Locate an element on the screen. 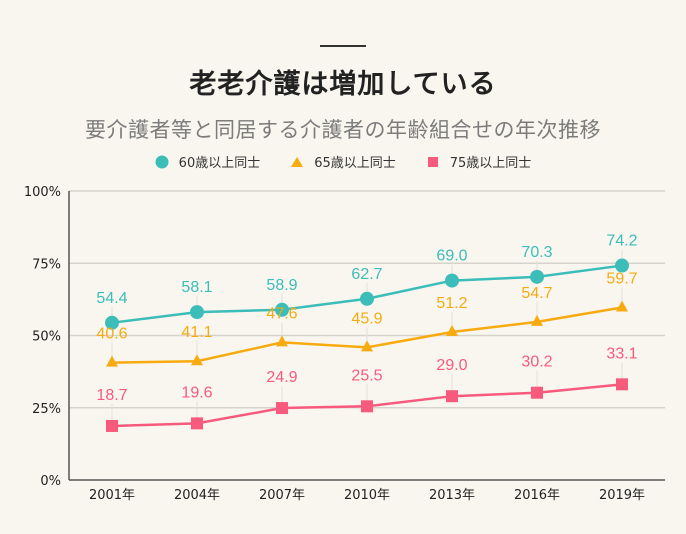 This screenshot has height=534, width=686. x-tick-label: 2004年 is located at coordinates (197, 495).